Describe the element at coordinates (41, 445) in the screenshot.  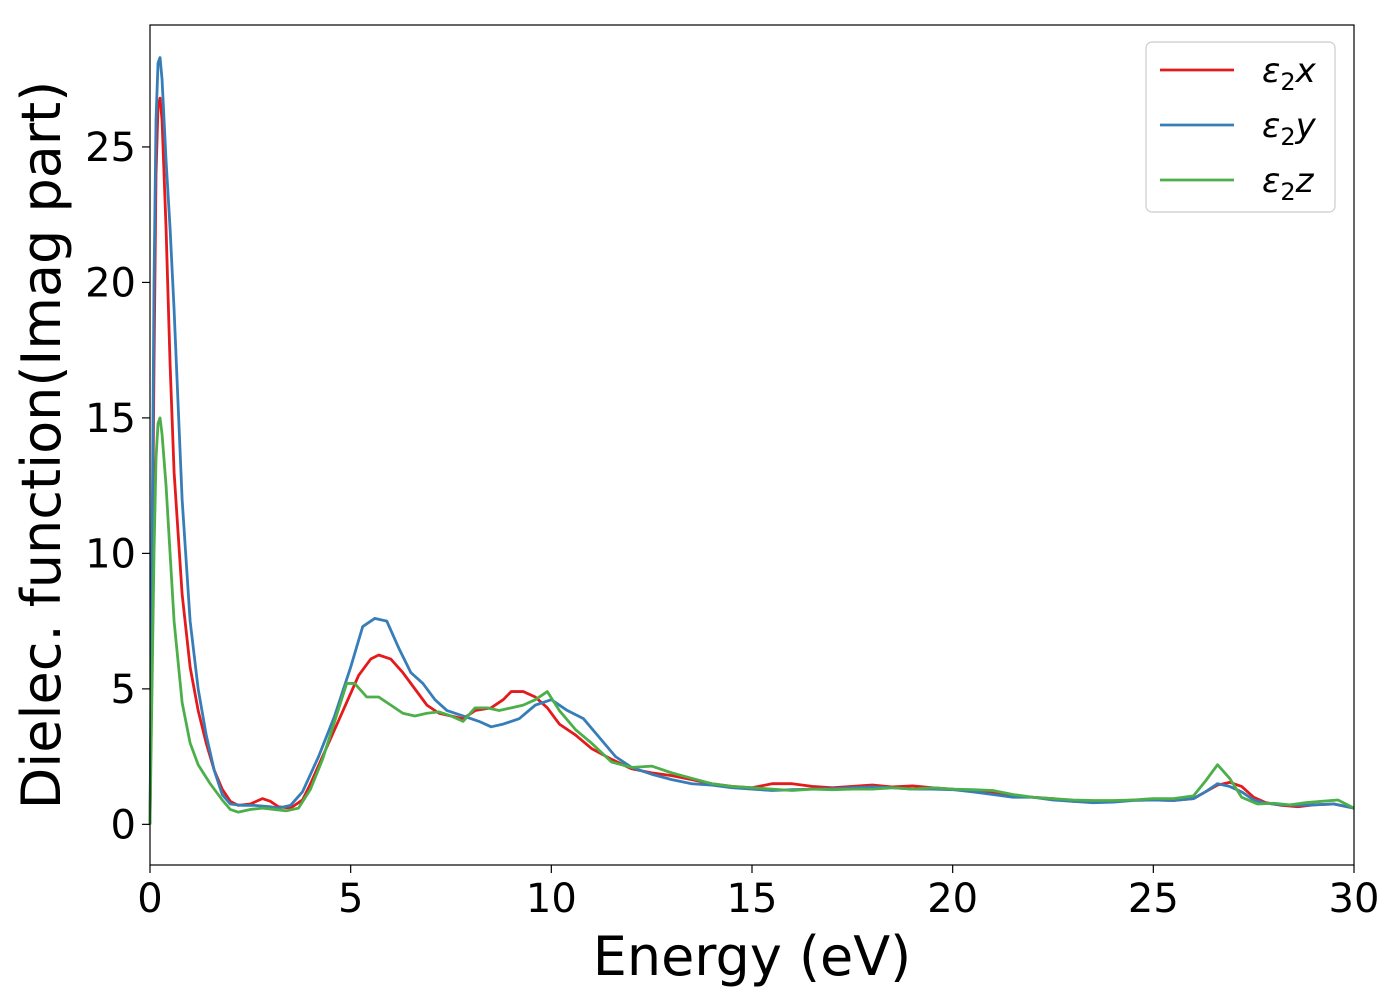
I see `y-axis-label: Dielec. function(Imag part)` at that location.